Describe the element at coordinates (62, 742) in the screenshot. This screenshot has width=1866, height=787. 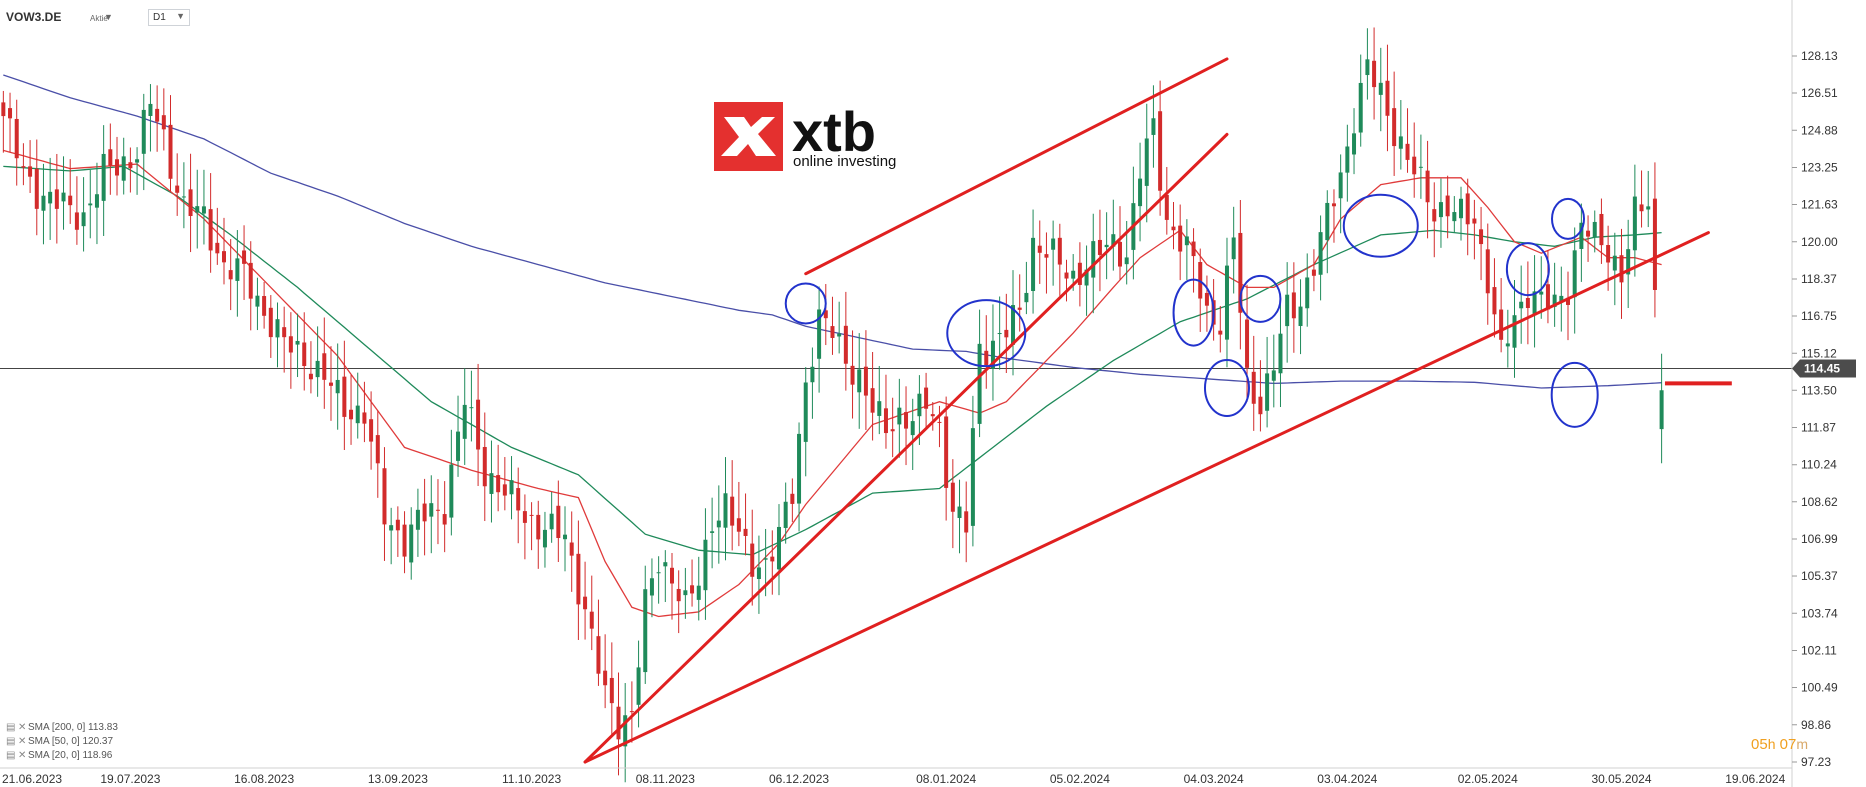
I see `legend-sma50: ▤ ✕ SMA [50, 0] 120.37` at that location.